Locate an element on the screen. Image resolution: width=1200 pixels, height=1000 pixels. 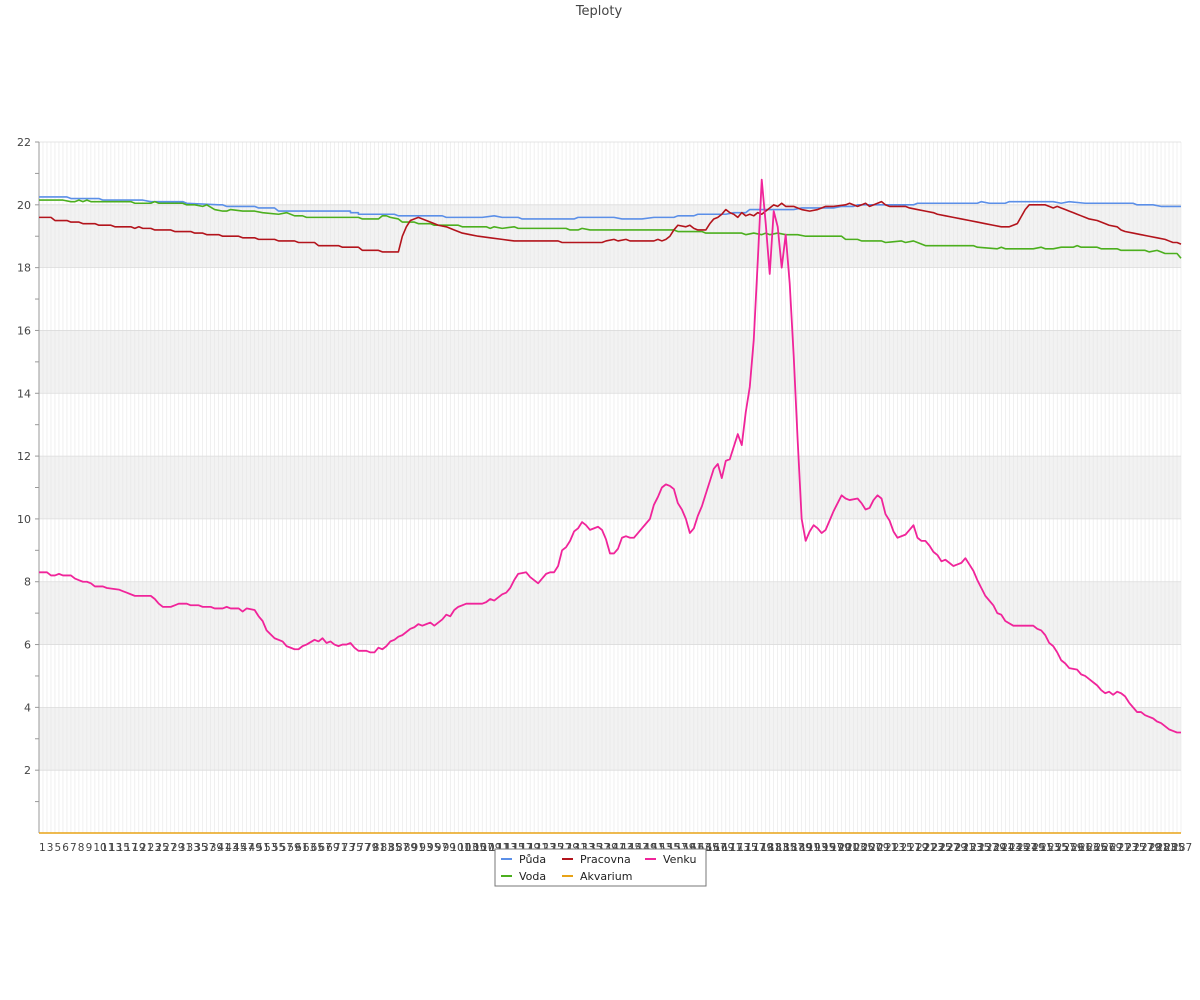
x-tick-label: 177 is located at coordinates (755, 848).